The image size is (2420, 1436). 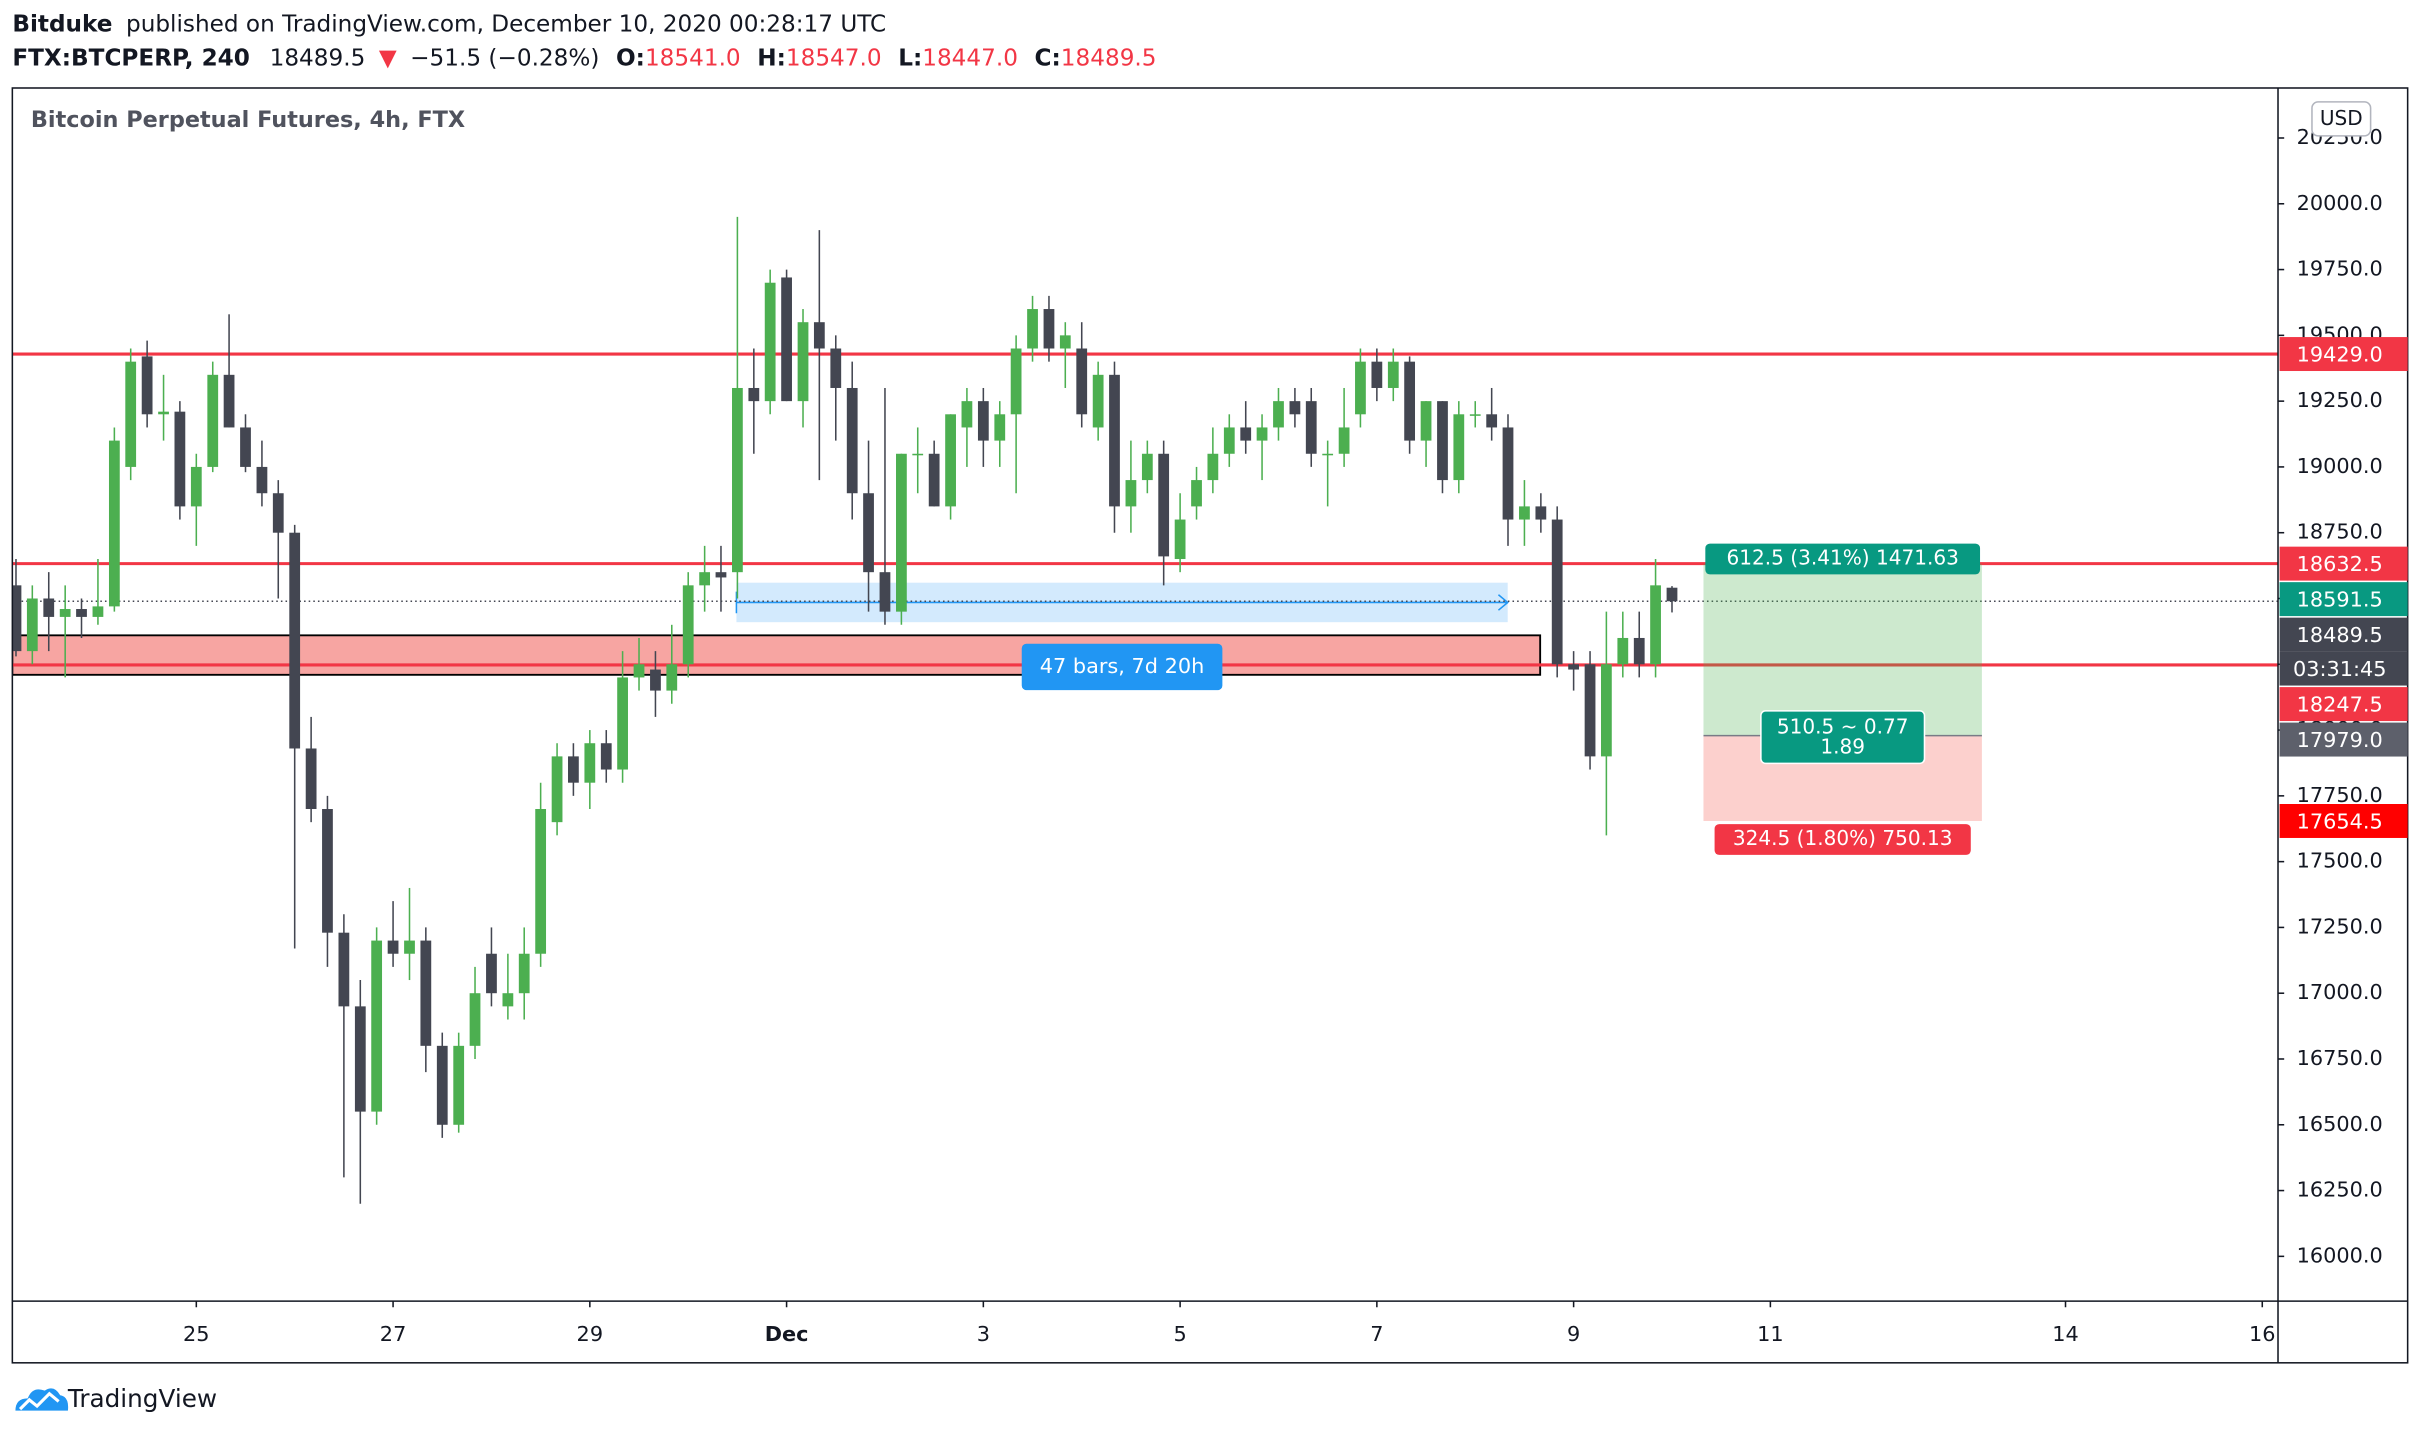 I want to click on h-label: H:, so click(x=771, y=58).